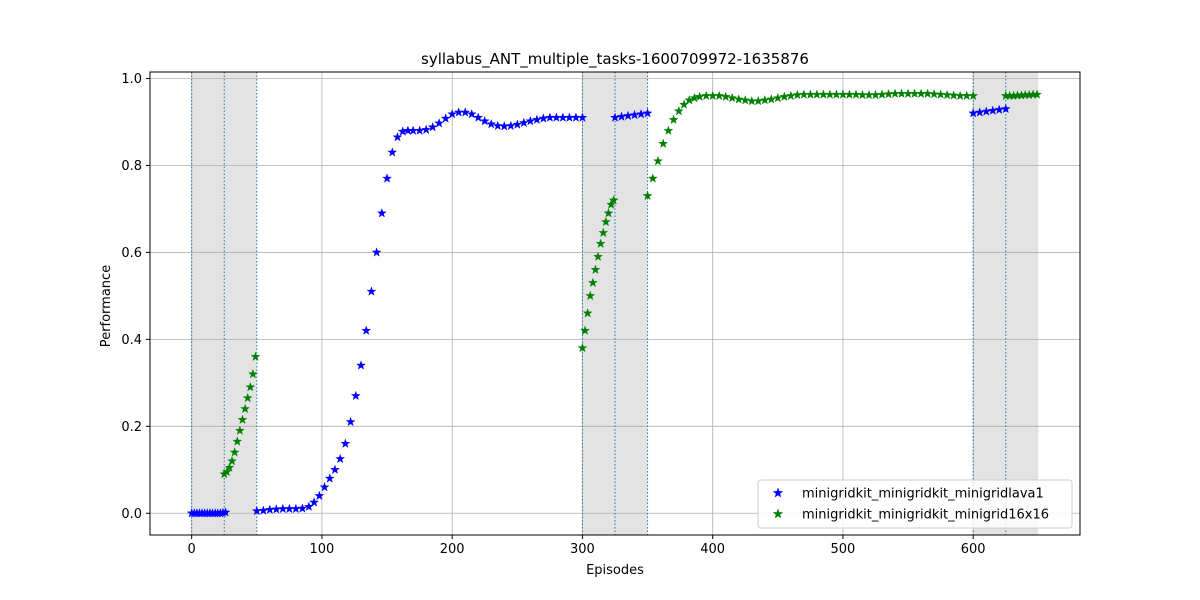 The height and width of the screenshot is (600, 1200). Describe the element at coordinates (131, 253) in the screenshot. I see `y-tick-label: 0.6` at that location.